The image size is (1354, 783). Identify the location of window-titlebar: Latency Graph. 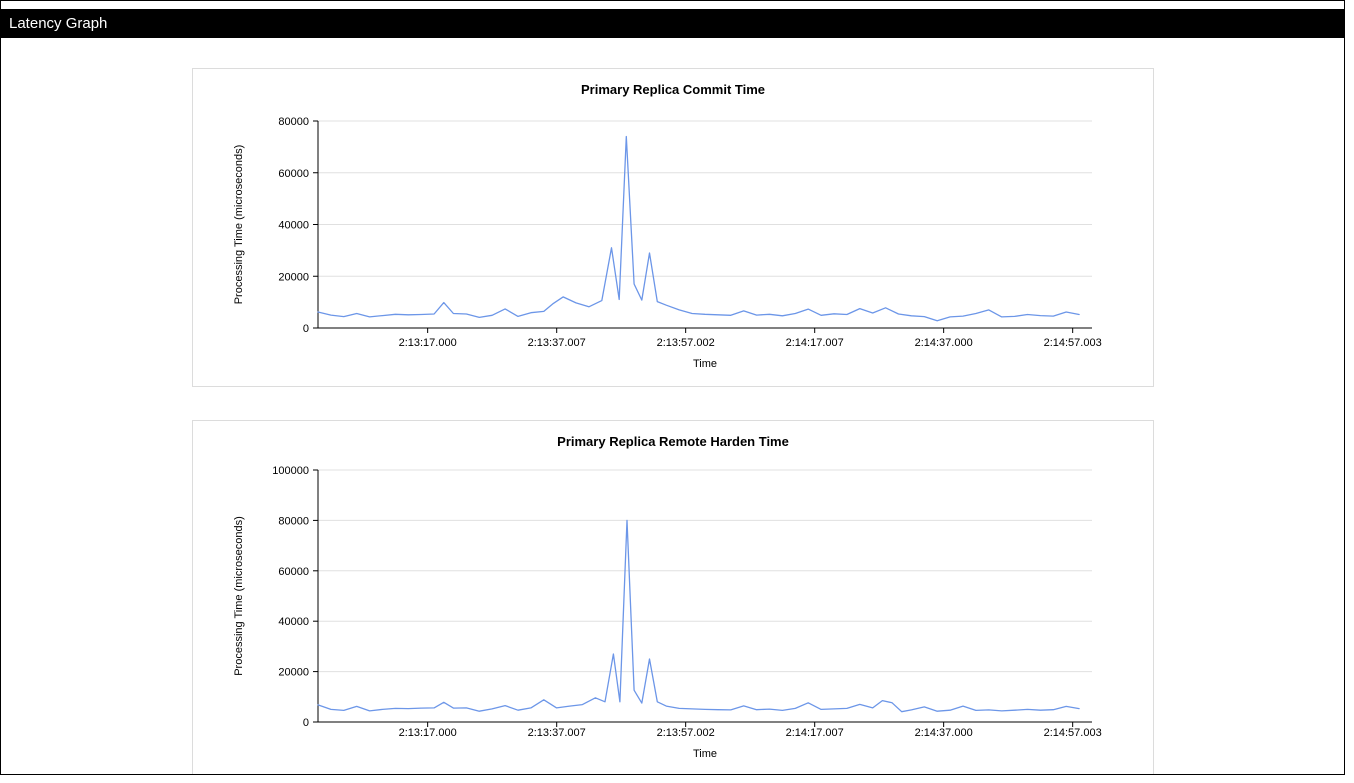
(672, 23).